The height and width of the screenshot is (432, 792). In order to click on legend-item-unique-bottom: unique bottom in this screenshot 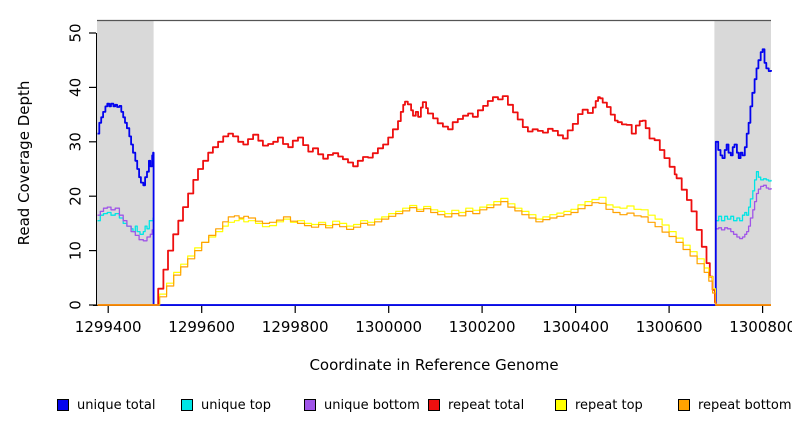, I will do `click(362, 405)`.